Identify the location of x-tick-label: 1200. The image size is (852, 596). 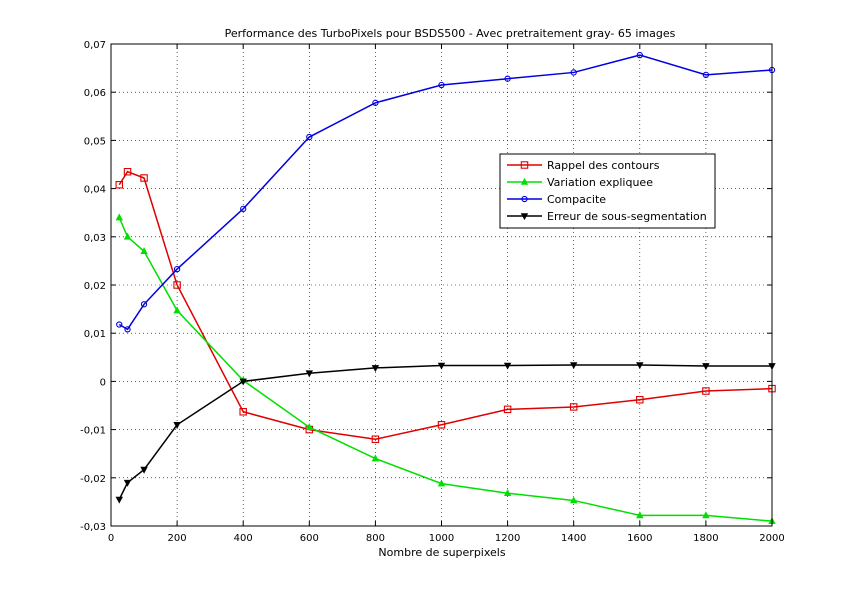
(507, 538).